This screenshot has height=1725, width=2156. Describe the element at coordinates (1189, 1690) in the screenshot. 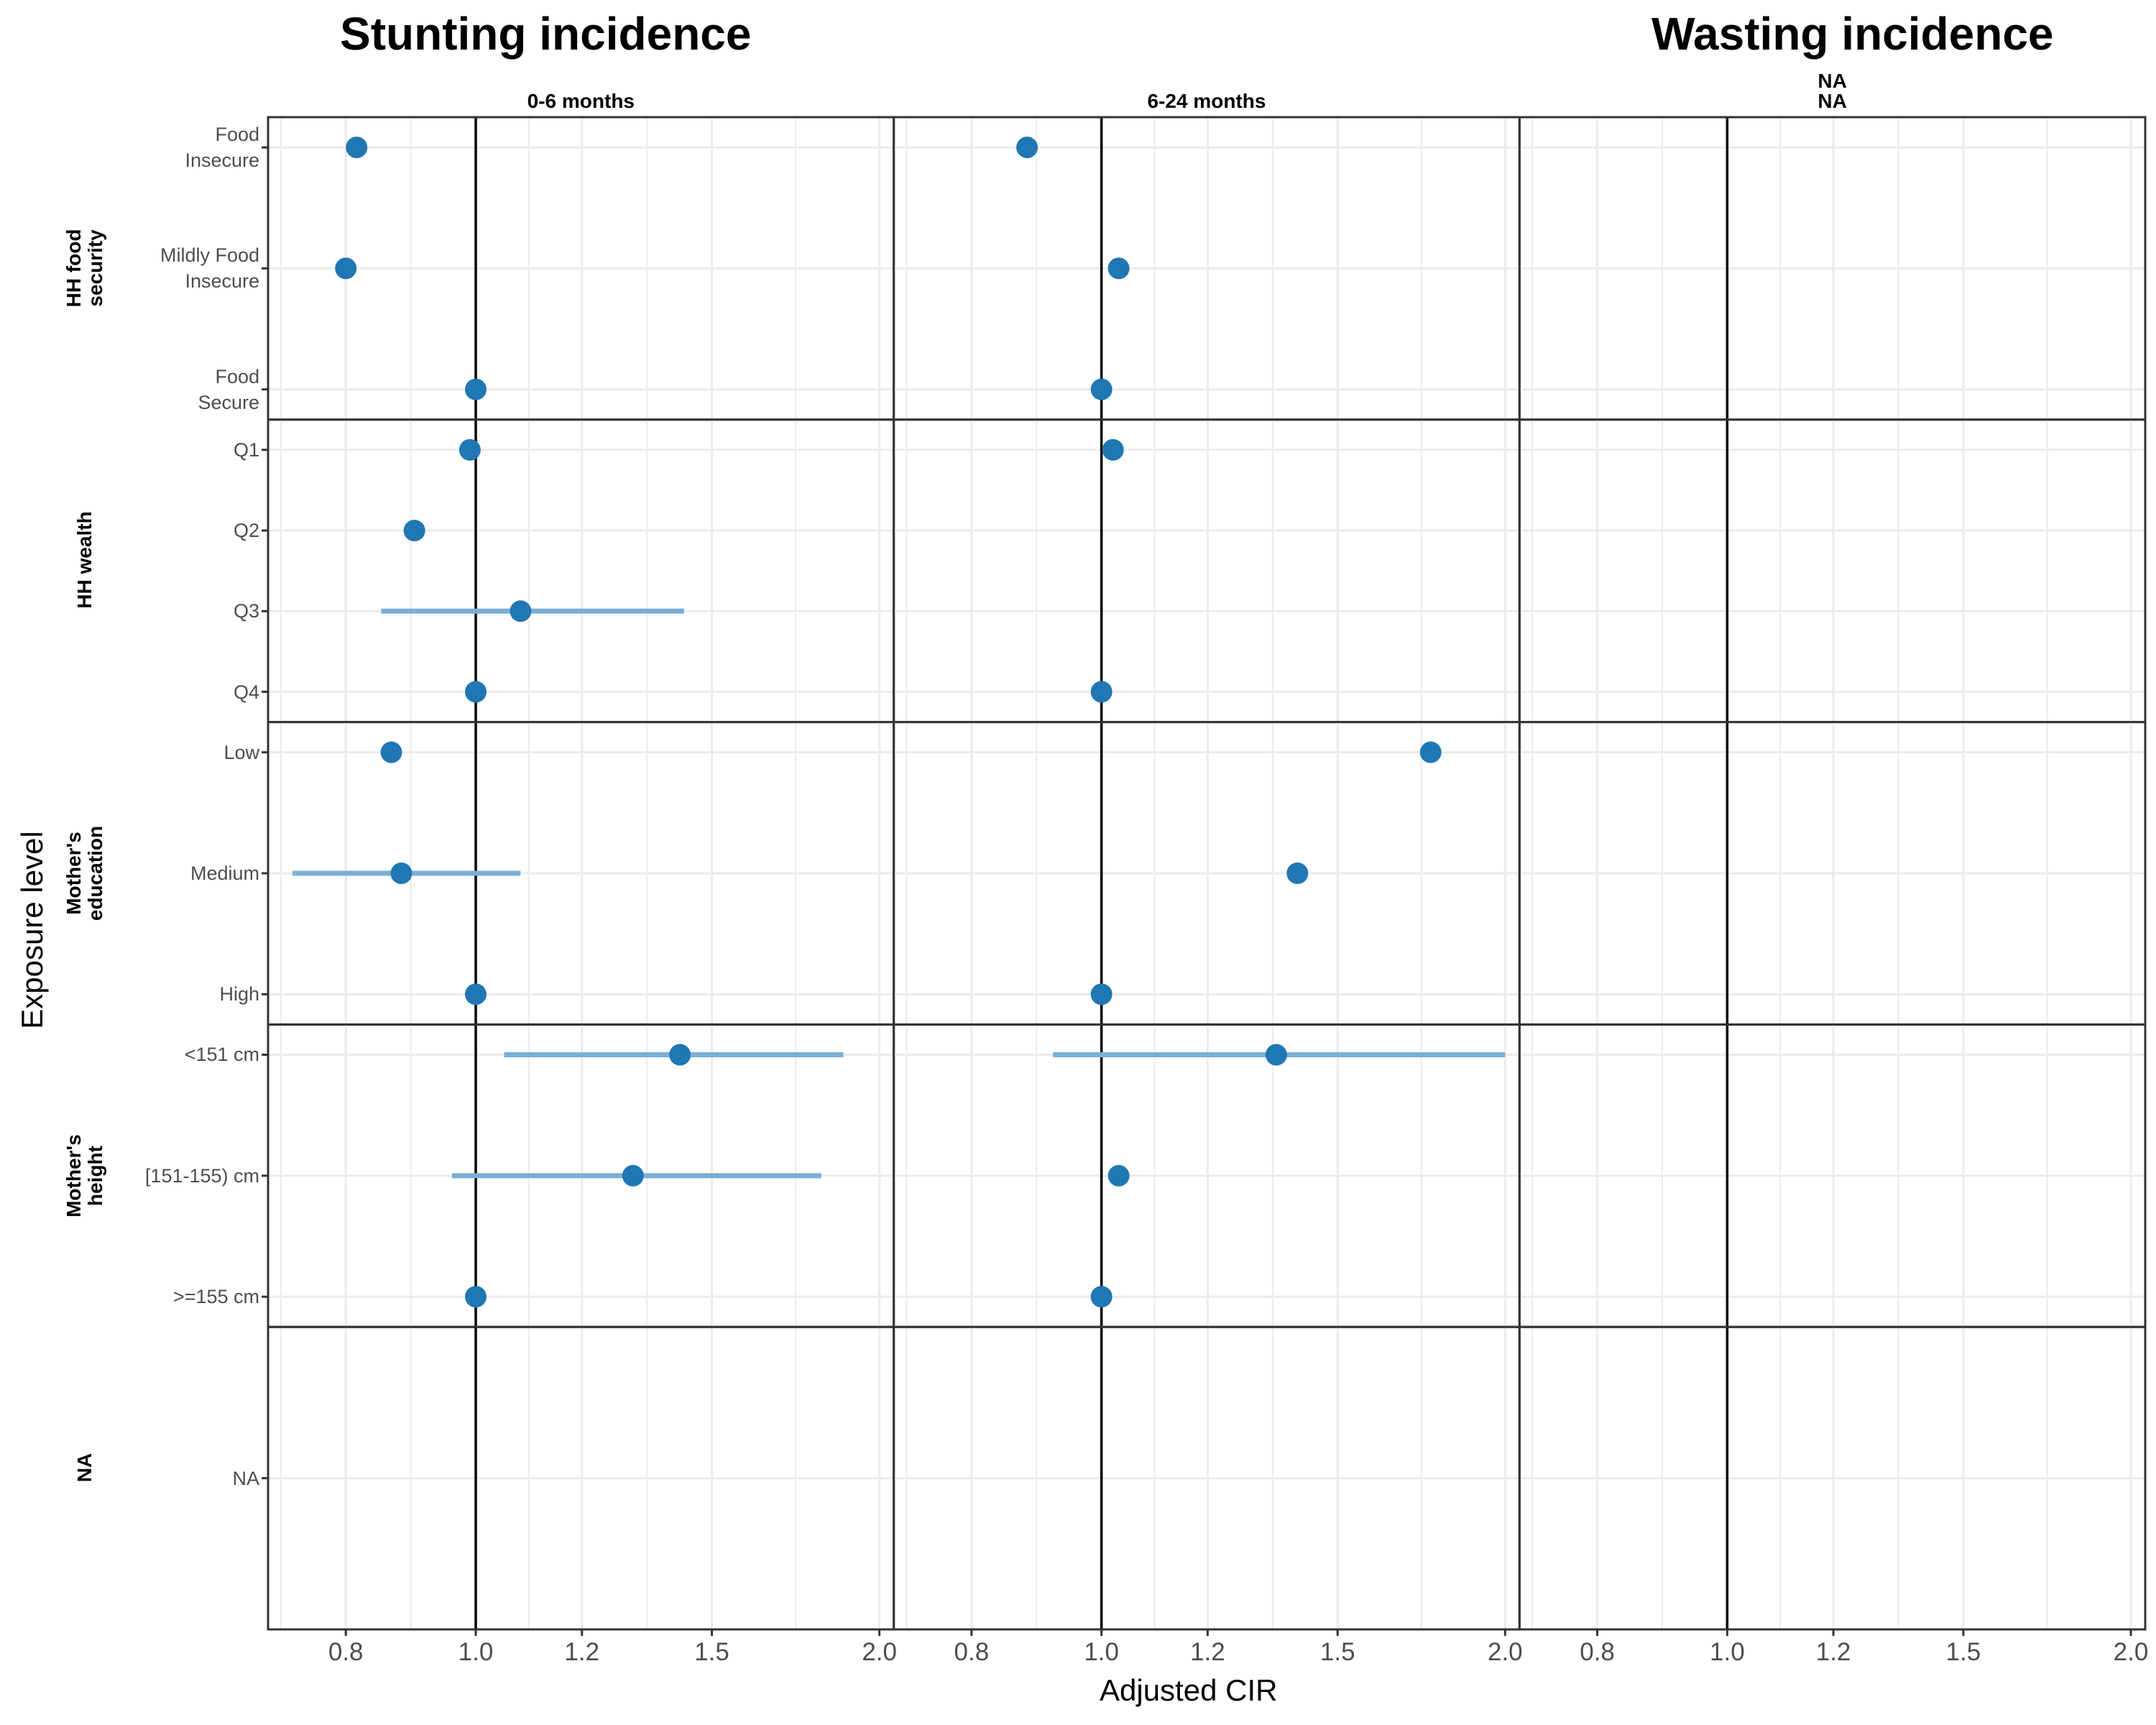

I see `x-axis-title: Adjusted CIR` at that location.